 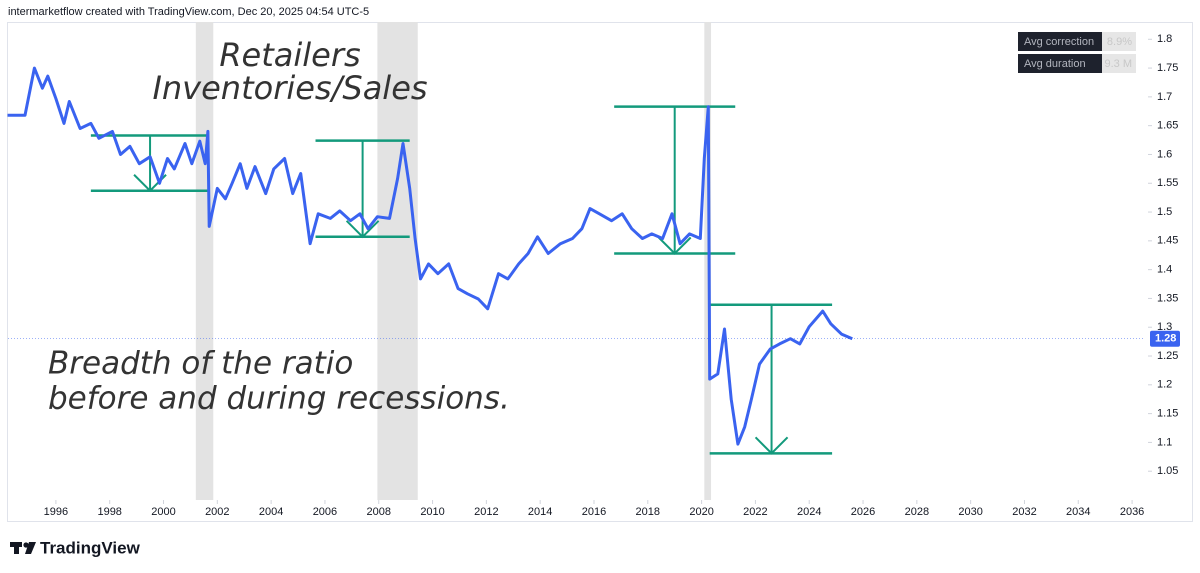 I want to click on y-tick-label: 1.3, so click(x=1164, y=327).